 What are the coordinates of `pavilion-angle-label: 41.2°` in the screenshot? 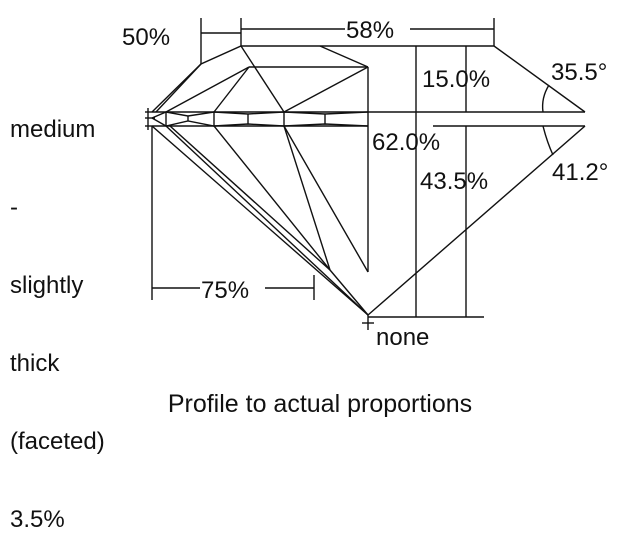 It's located at (580, 172).